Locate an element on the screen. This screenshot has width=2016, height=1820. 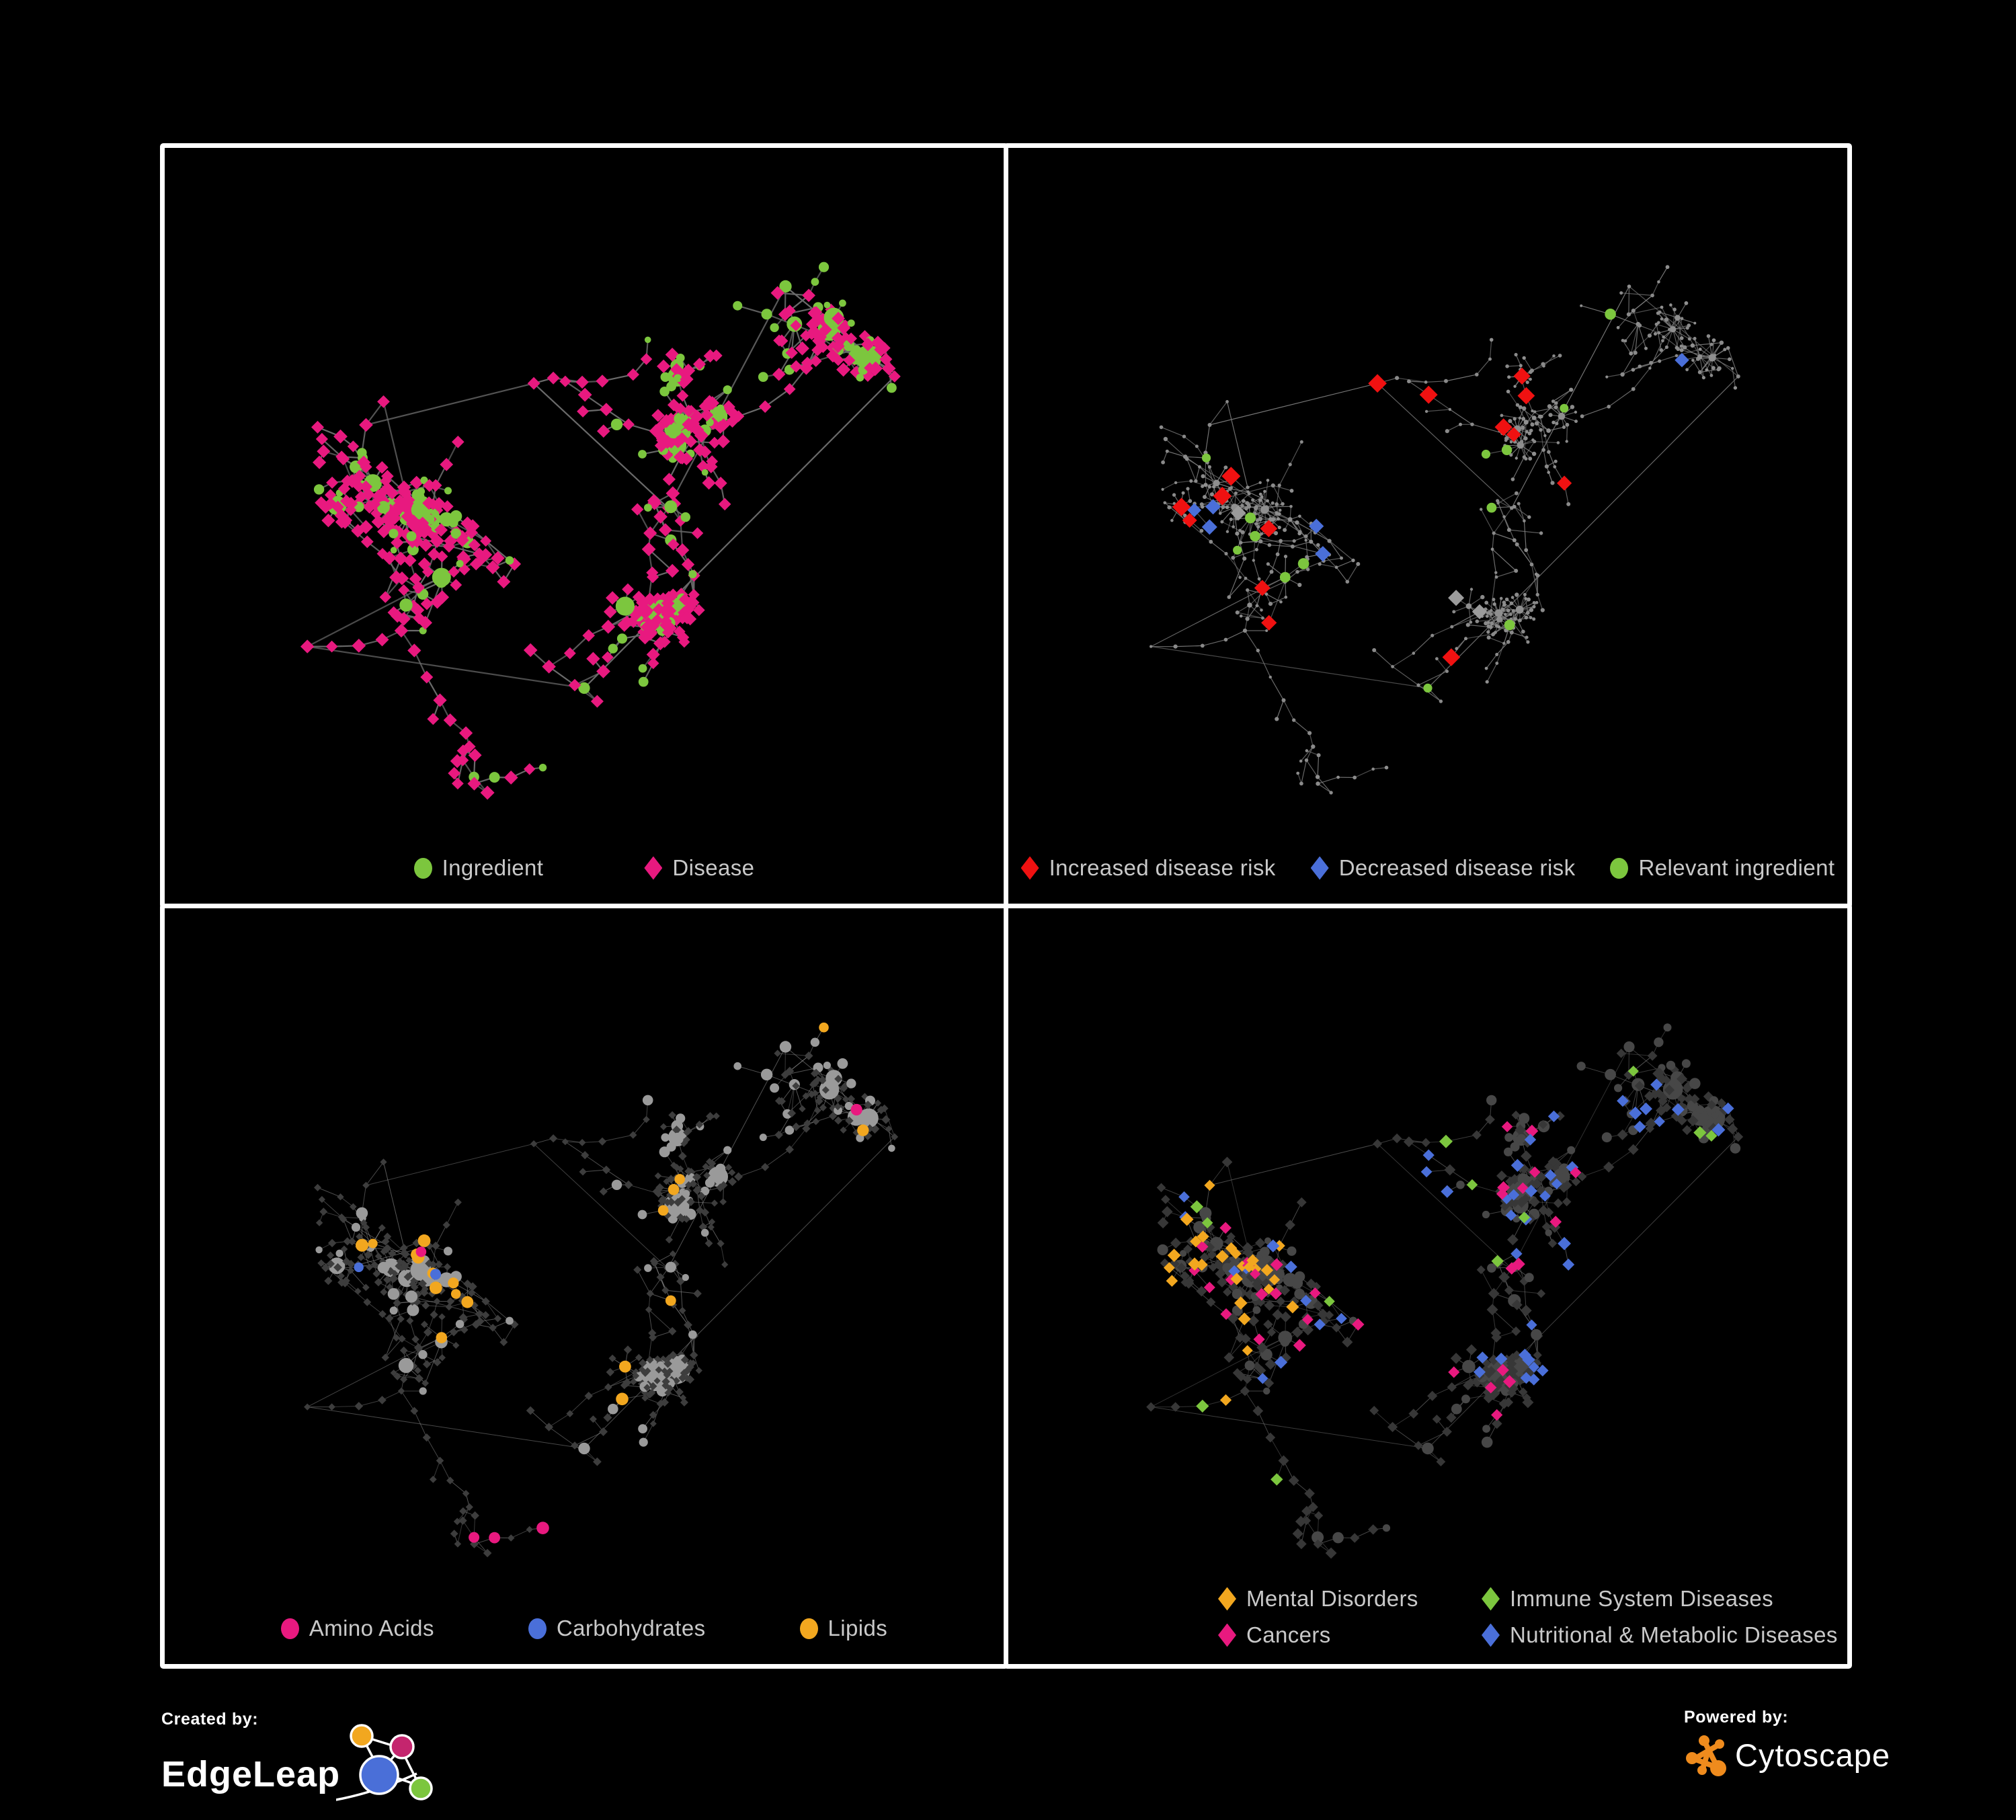
immune-system-diseases-marker-icon is located at coordinates (1491, 1599).